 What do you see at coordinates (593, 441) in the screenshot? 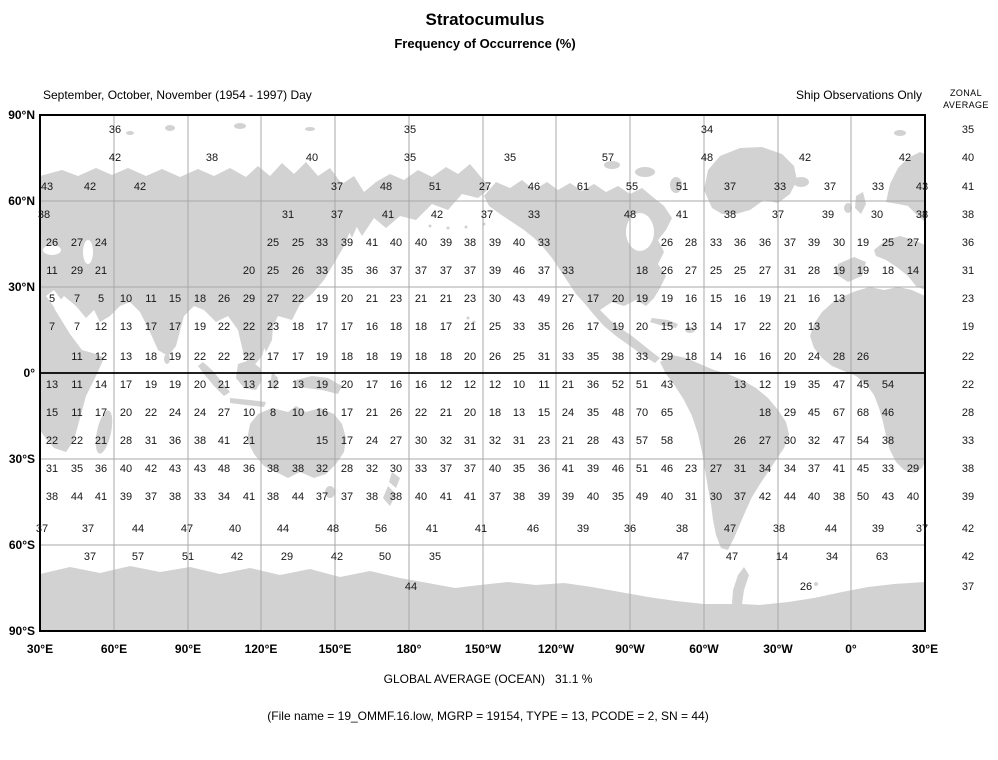
I see `grid-value: 28` at bounding box center [593, 441].